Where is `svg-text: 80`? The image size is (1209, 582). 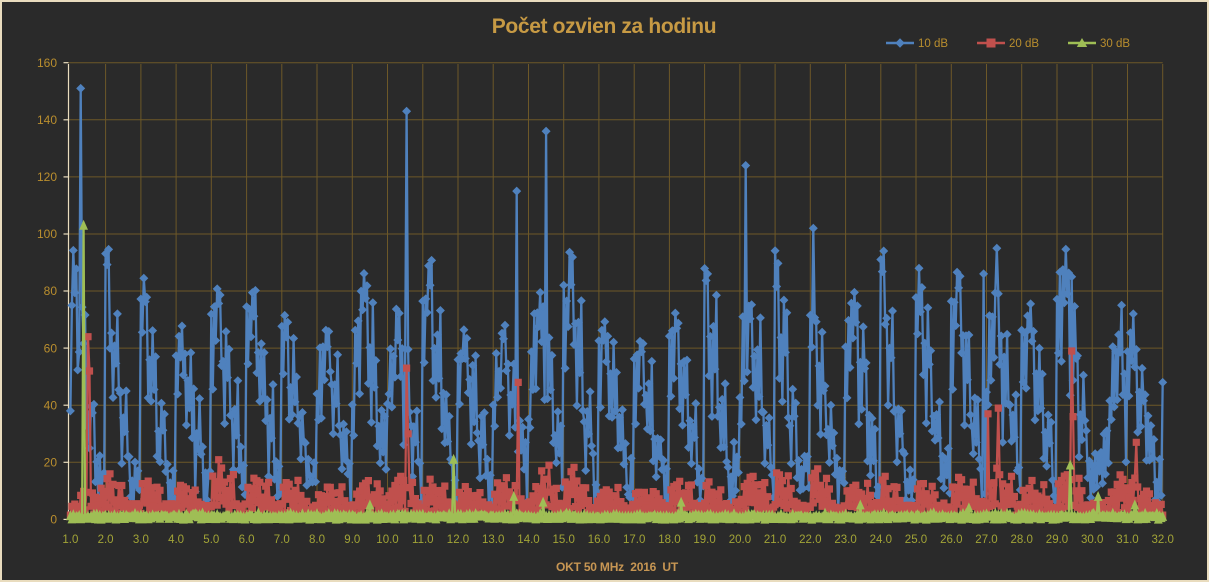
svg-text: 80 is located at coordinates (51, 291).